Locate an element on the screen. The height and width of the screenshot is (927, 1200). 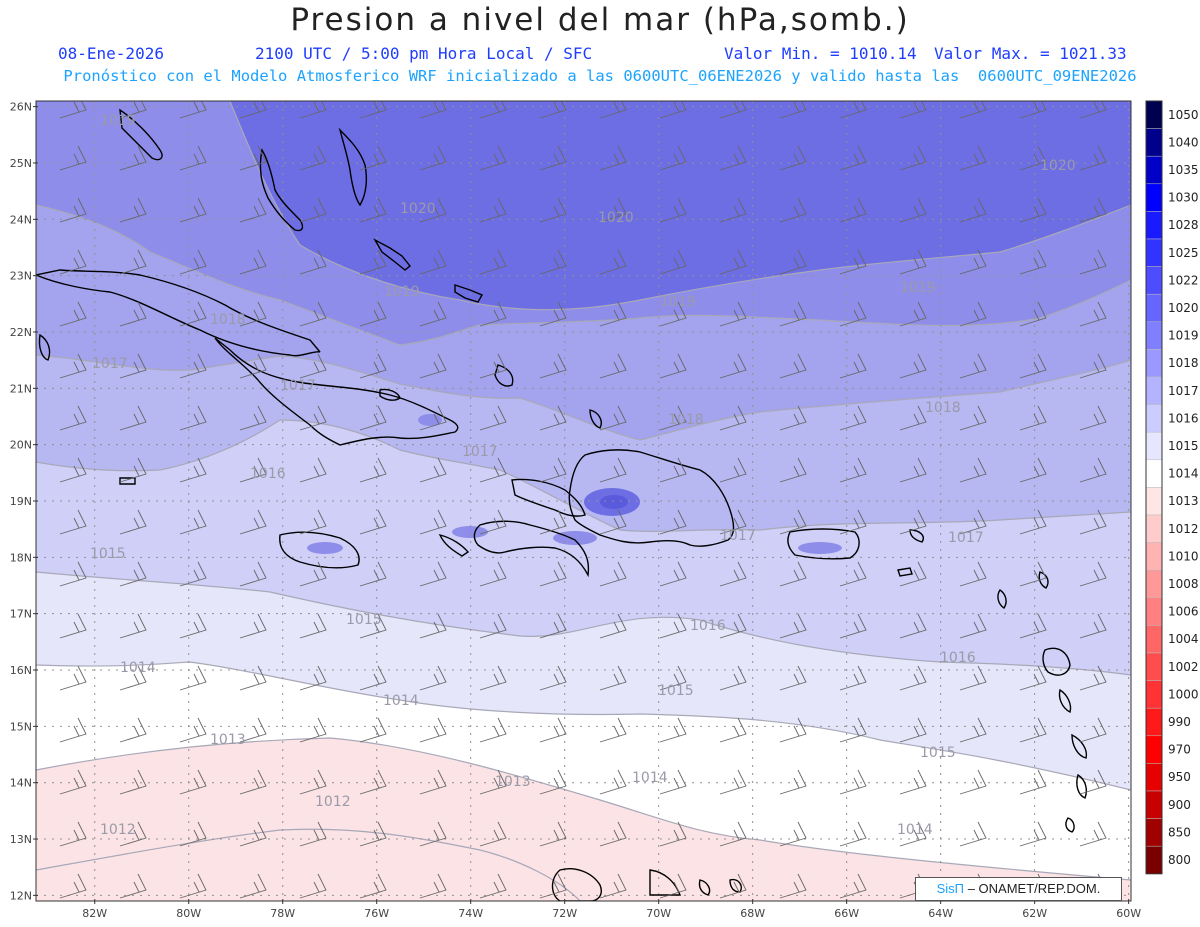
colorbar-label: 1004 is located at coordinates (1183, 639).